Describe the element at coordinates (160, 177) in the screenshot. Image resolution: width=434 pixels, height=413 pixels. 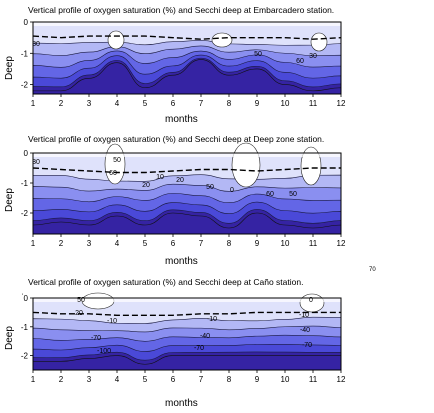
I see `contour-label: 10` at that location.